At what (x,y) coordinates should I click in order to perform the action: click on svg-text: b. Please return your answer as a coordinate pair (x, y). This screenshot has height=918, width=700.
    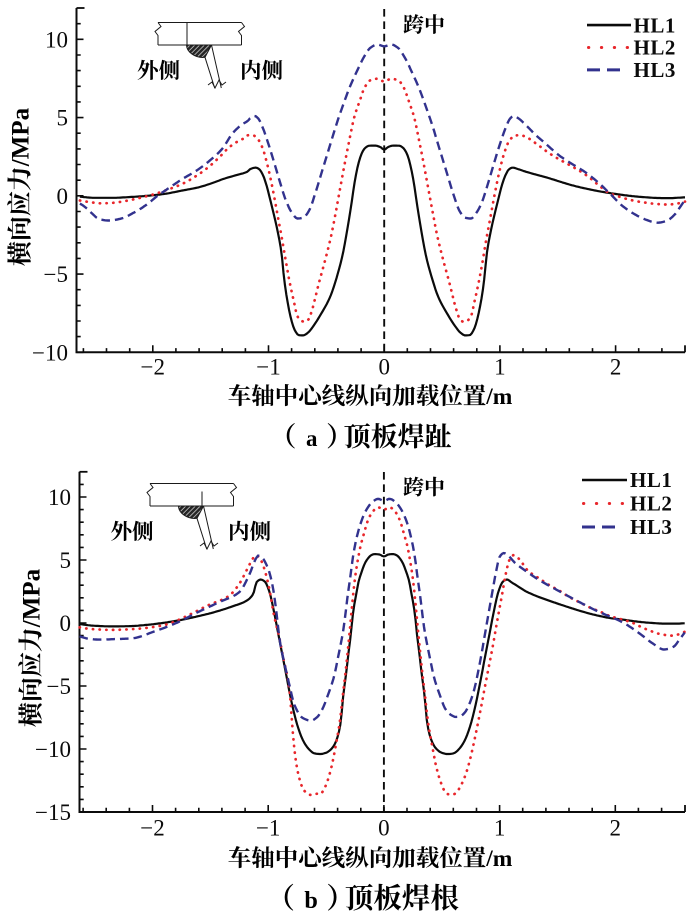
    Looking at the image, I should click on (310, 900).